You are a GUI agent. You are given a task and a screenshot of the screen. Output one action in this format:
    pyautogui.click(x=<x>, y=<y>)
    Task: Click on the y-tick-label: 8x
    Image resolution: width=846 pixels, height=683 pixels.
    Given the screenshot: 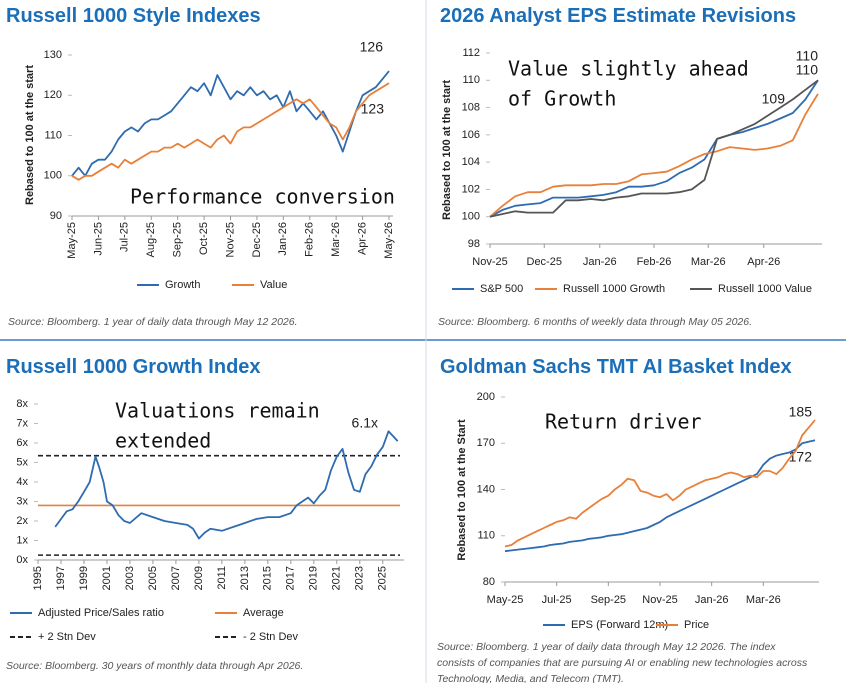 What is the action you would take?
    pyautogui.click(x=22, y=404)
    